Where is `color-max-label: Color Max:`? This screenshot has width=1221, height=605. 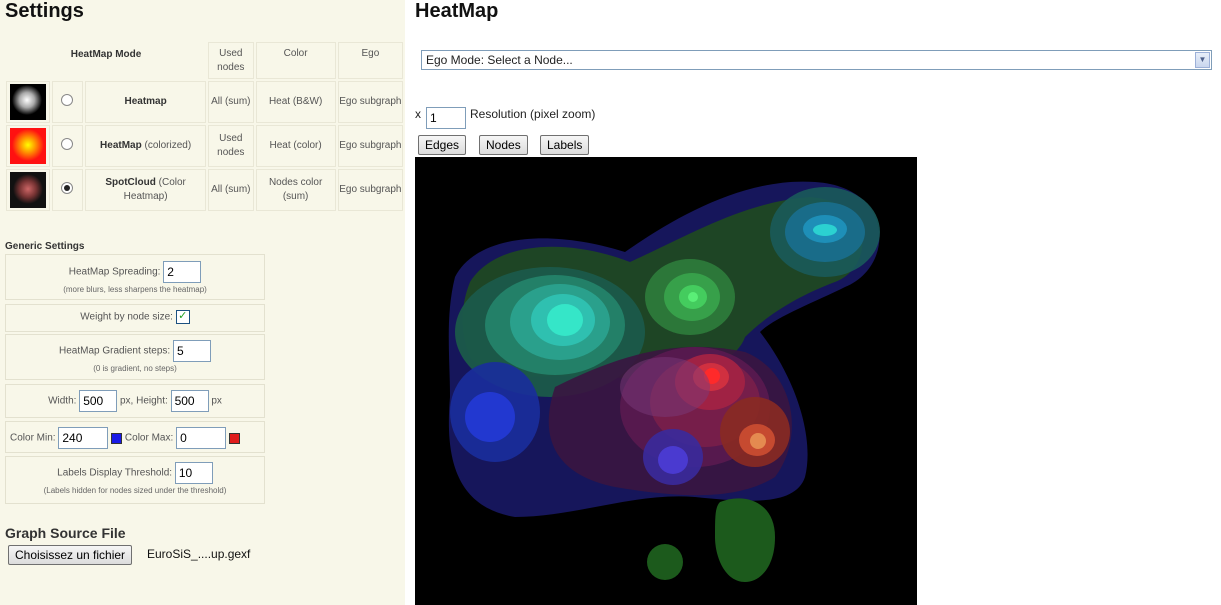
color-max-label: Color Max: is located at coordinates (149, 438).